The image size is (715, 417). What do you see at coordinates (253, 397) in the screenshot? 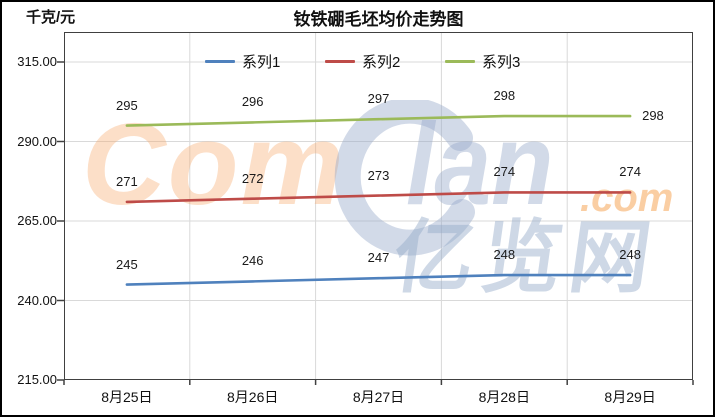
I see `x-tick-label: 8月26日` at bounding box center [253, 397].